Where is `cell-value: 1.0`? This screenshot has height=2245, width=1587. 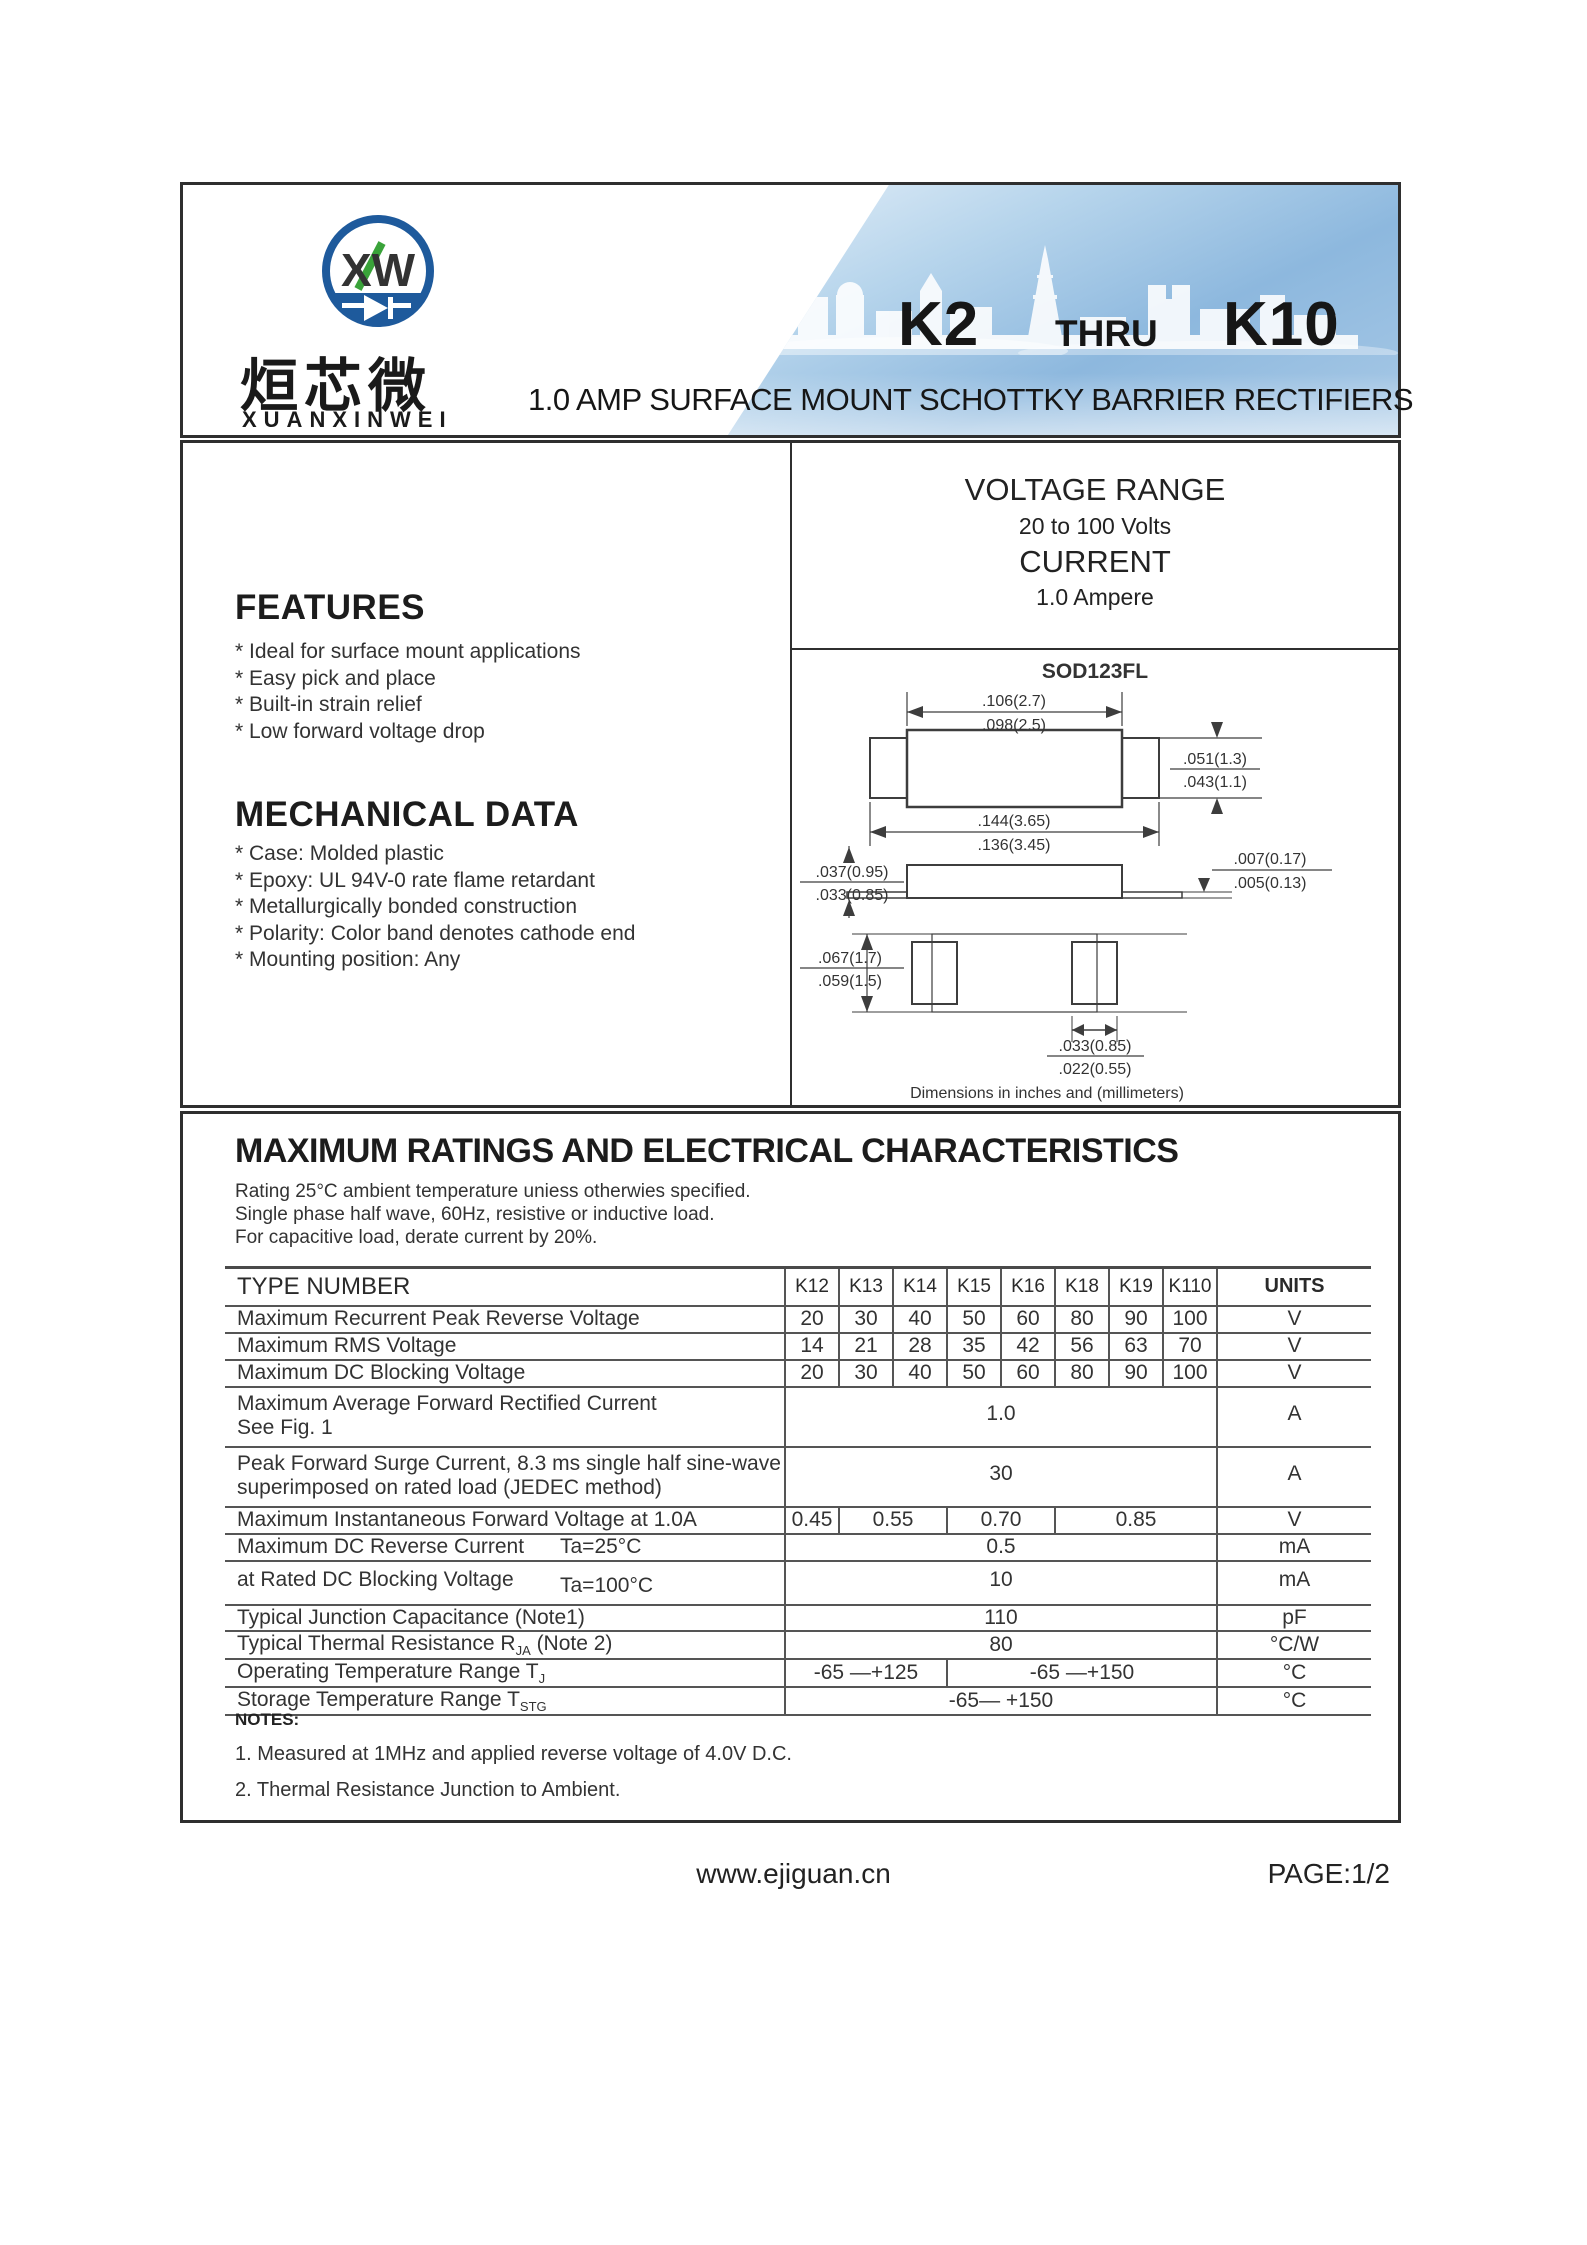 cell-value: 1.0 is located at coordinates (1000, 1416).